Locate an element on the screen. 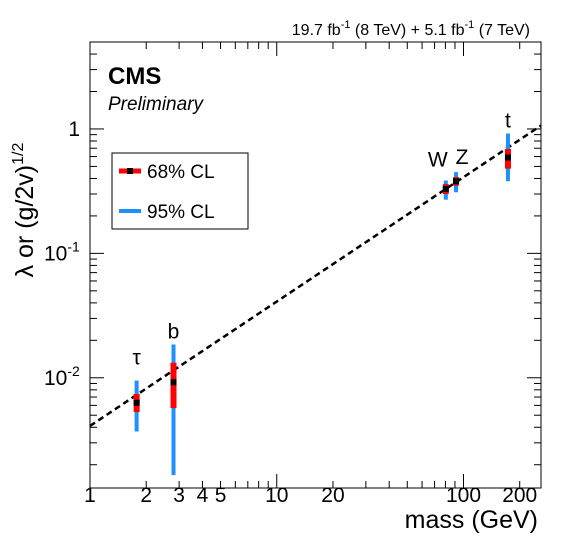 This screenshot has width=567, height=544. x-tick-label: 5 is located at coordinates (221, 495).